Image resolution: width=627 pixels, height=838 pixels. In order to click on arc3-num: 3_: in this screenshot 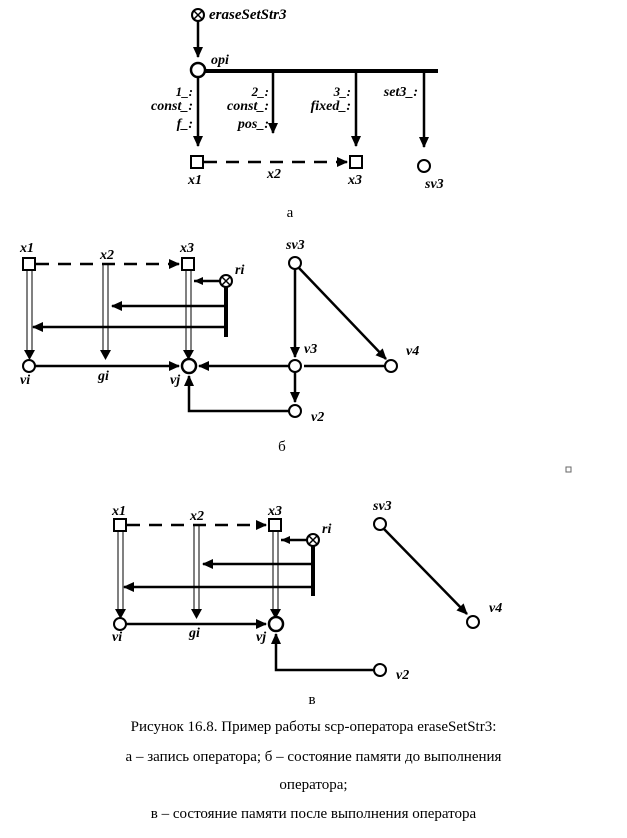, I will do `click(342, 91)`.